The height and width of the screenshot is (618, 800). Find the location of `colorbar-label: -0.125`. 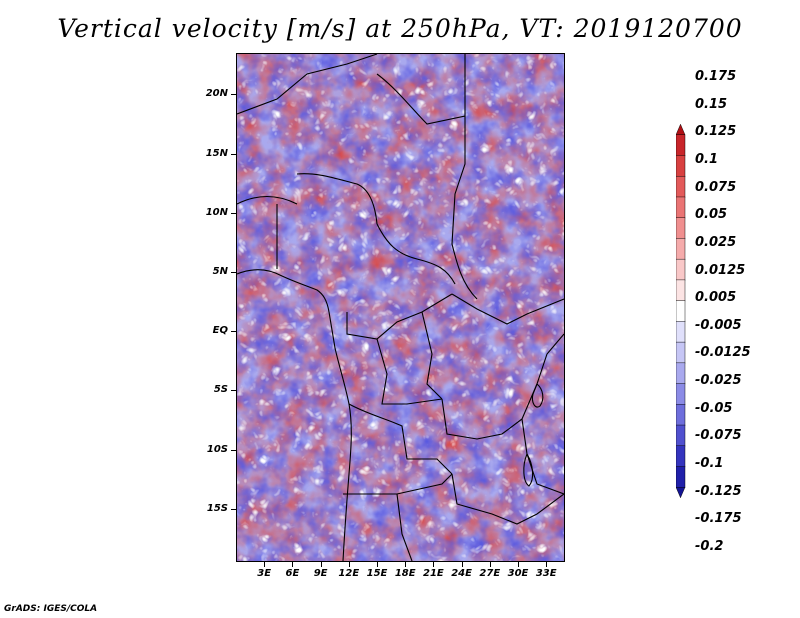

colorbar-label: -0.125 is located at coordinates (718, 491).